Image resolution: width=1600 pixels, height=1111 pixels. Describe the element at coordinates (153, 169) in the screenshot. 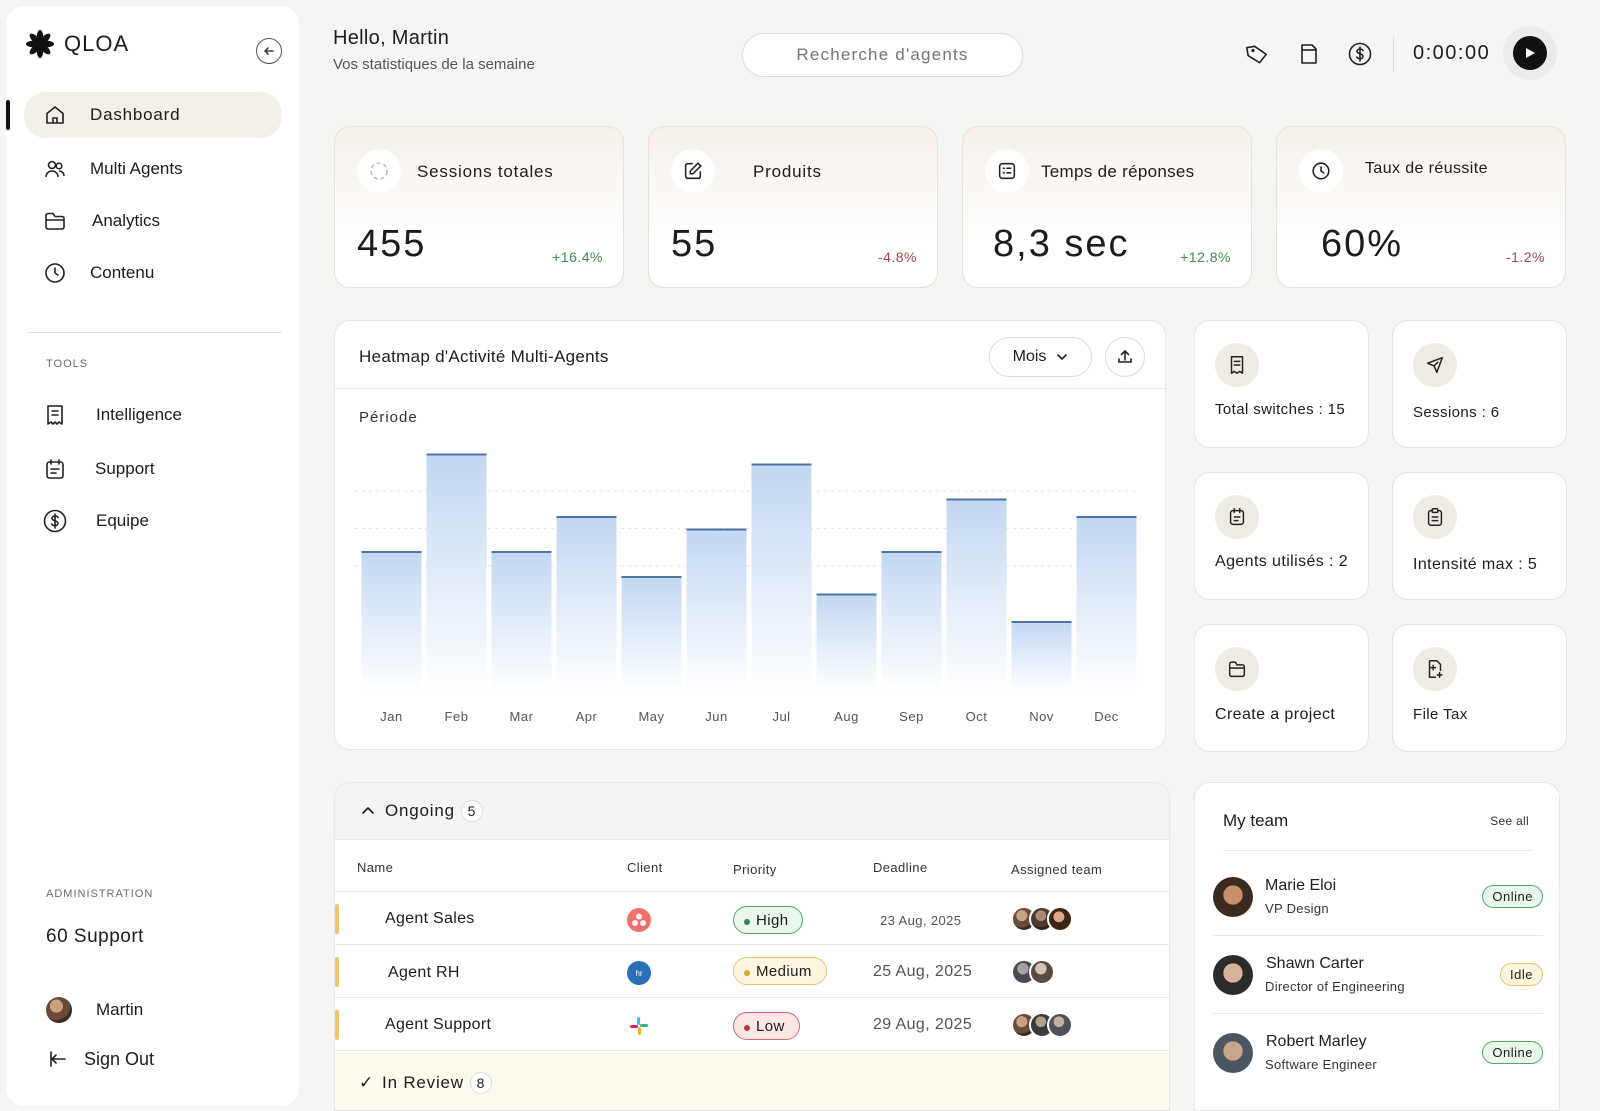

I see `nav-item-multi-agents: Multi Agents` at that location.